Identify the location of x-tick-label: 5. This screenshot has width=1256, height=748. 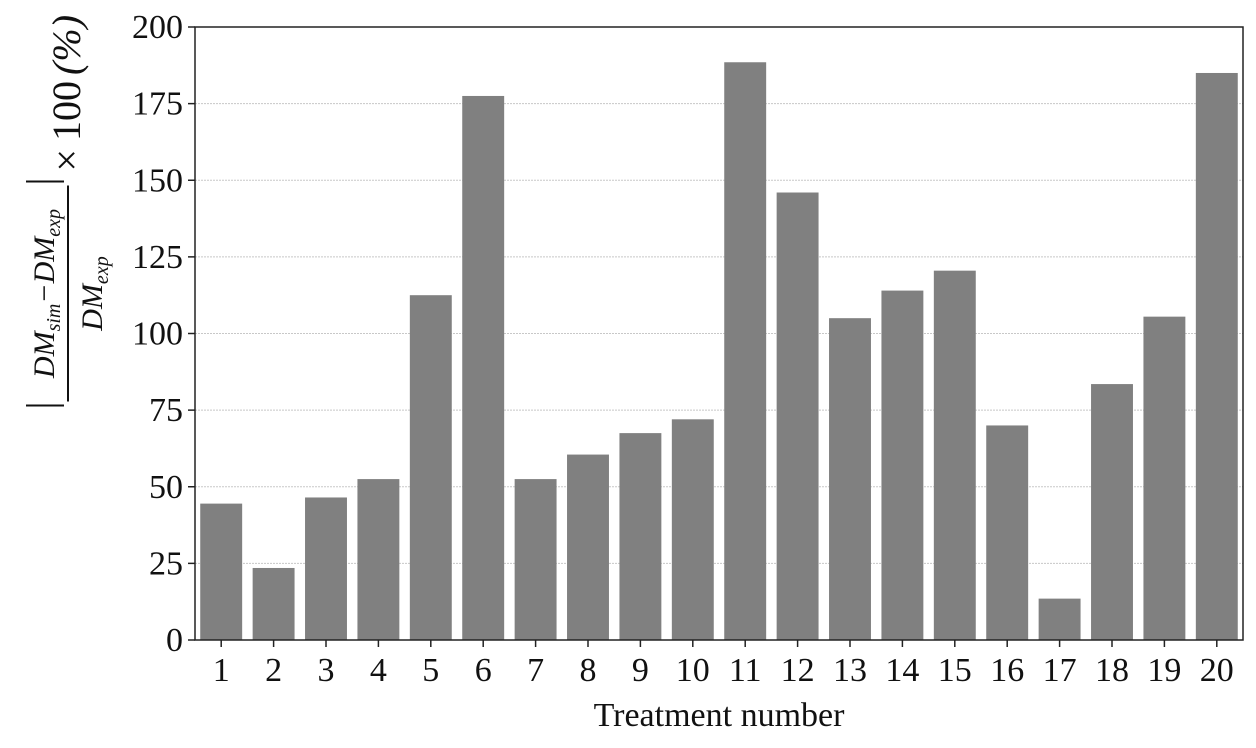
(430, 670).